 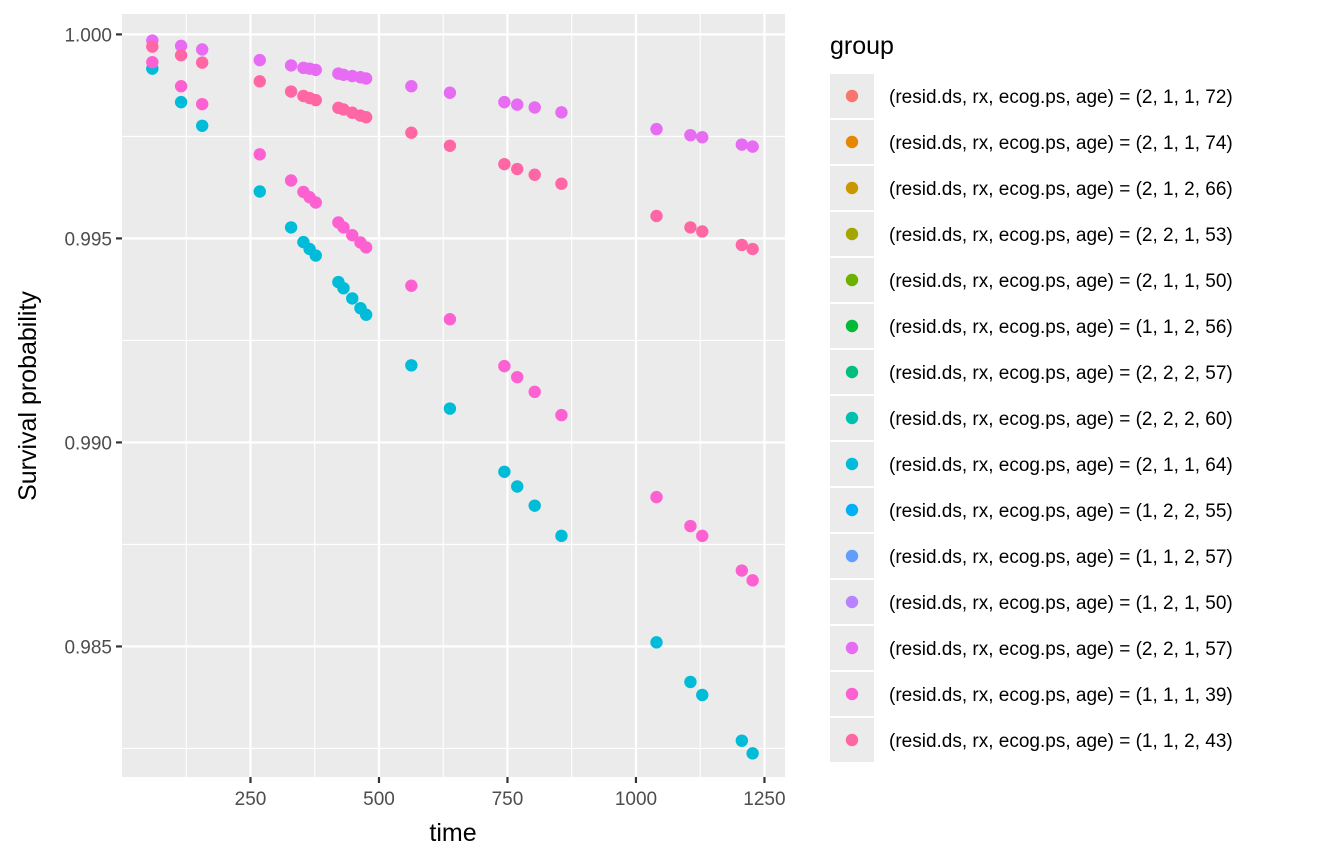 What do you see at coordinates (251, 799) in the screenshot?
I see `x-tick-label: 250` at bounding box center [251, 799].